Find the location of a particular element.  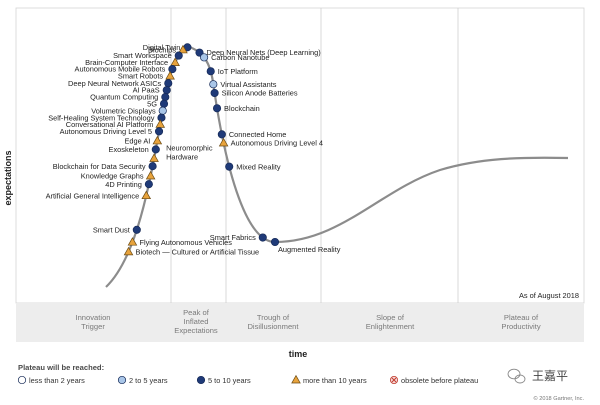

wechat-icon is located at coordinates (516, 376).